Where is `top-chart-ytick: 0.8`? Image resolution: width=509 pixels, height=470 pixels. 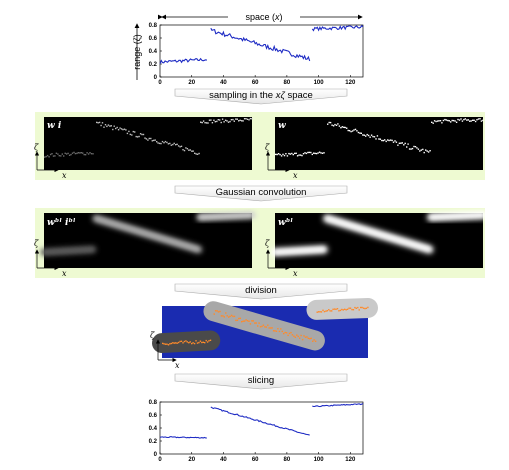 top-chart-ytick: 0.8 is located at coordinates (153, 26).